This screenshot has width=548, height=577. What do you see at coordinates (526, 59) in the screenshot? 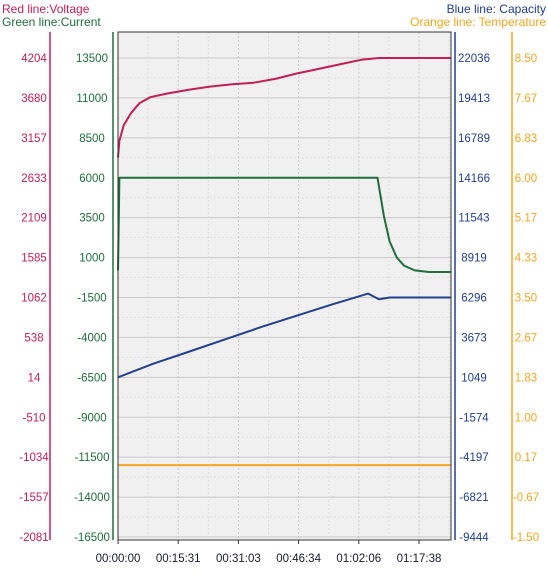
I see `temperature-tick-label: 8.50` at bounding box center [526, 59].